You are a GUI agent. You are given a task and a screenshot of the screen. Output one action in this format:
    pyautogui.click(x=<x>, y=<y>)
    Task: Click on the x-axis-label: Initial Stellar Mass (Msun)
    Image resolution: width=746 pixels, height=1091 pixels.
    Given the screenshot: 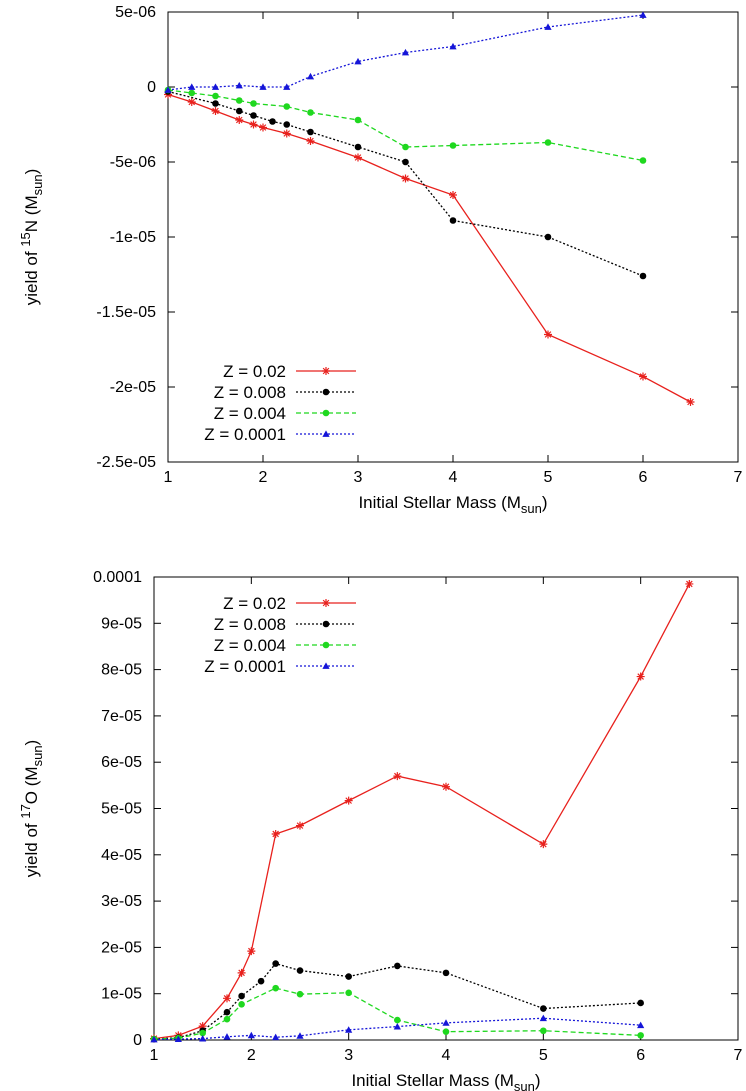 What is the action you would take?
    pyautogui.click(x=445, y=1081)
    